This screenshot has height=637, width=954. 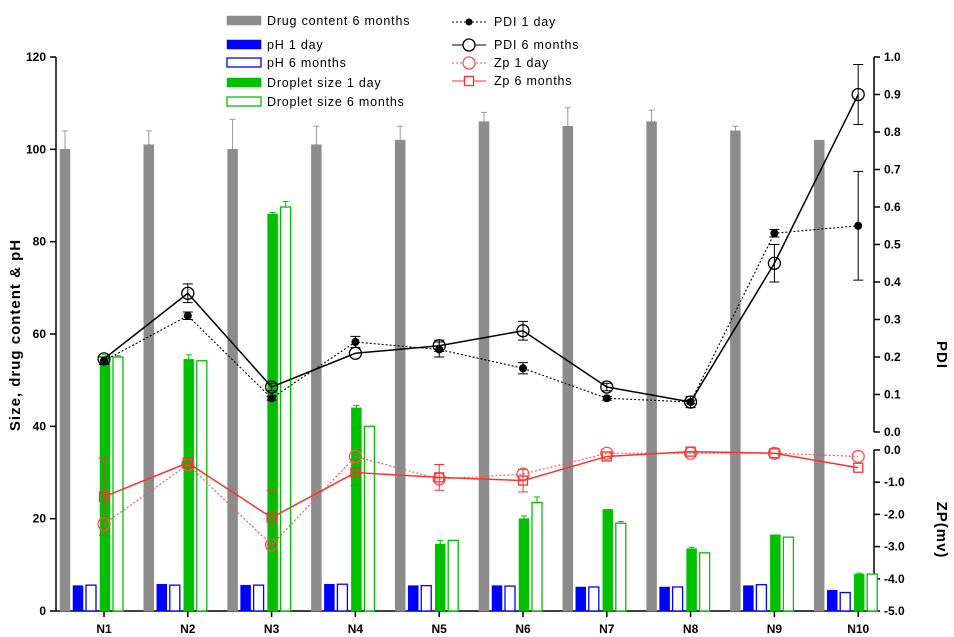 I want to click on y-pdi-tick-label: 0.4, so click(x=892, y=282).